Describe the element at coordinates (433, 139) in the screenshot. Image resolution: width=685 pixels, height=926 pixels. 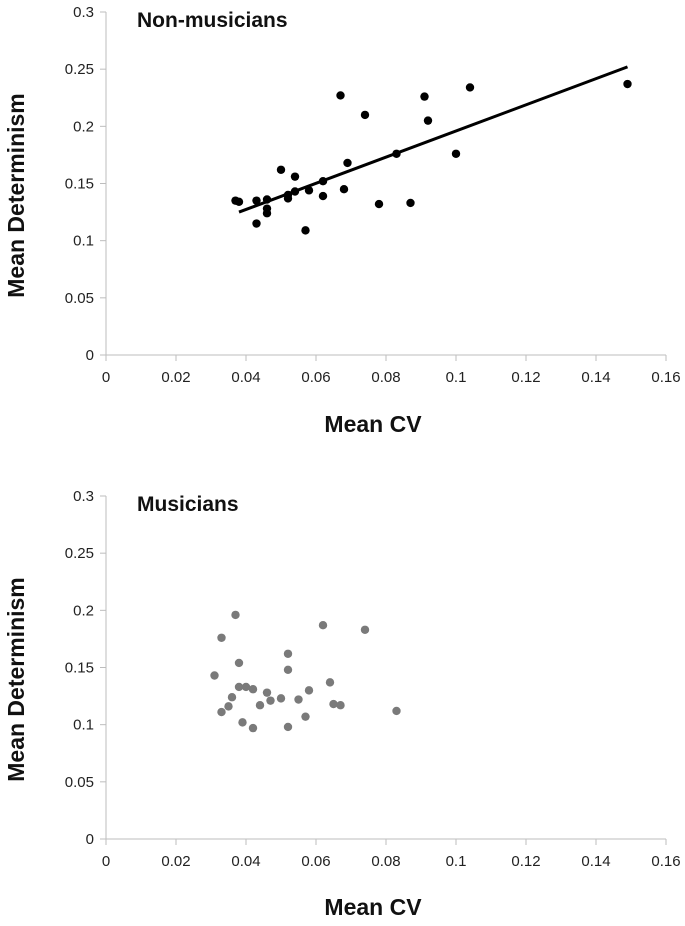
I see `trendline` at that location.